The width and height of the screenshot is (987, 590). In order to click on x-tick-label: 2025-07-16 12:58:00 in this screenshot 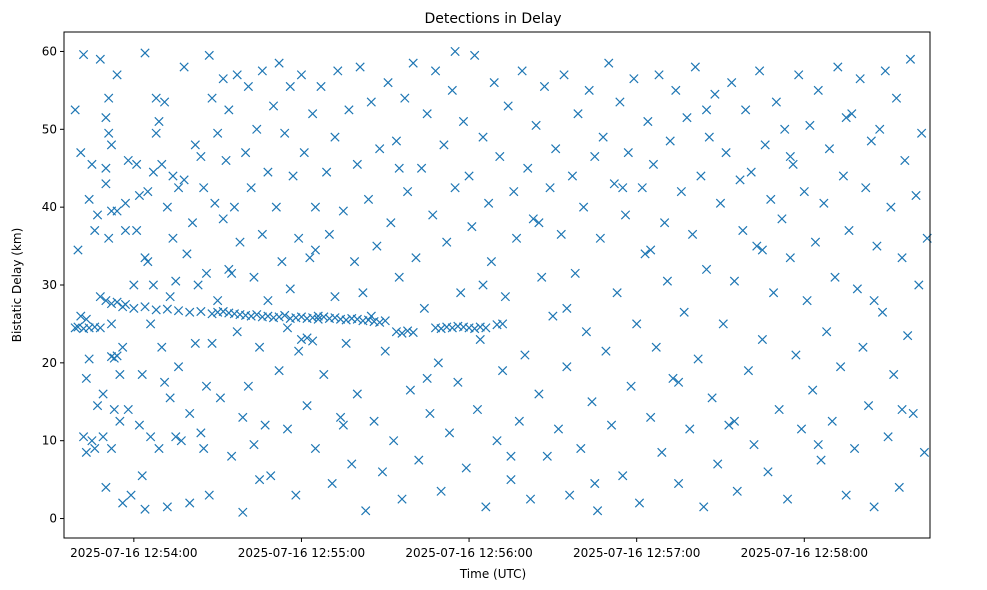, I will do `click(804, 553)`.